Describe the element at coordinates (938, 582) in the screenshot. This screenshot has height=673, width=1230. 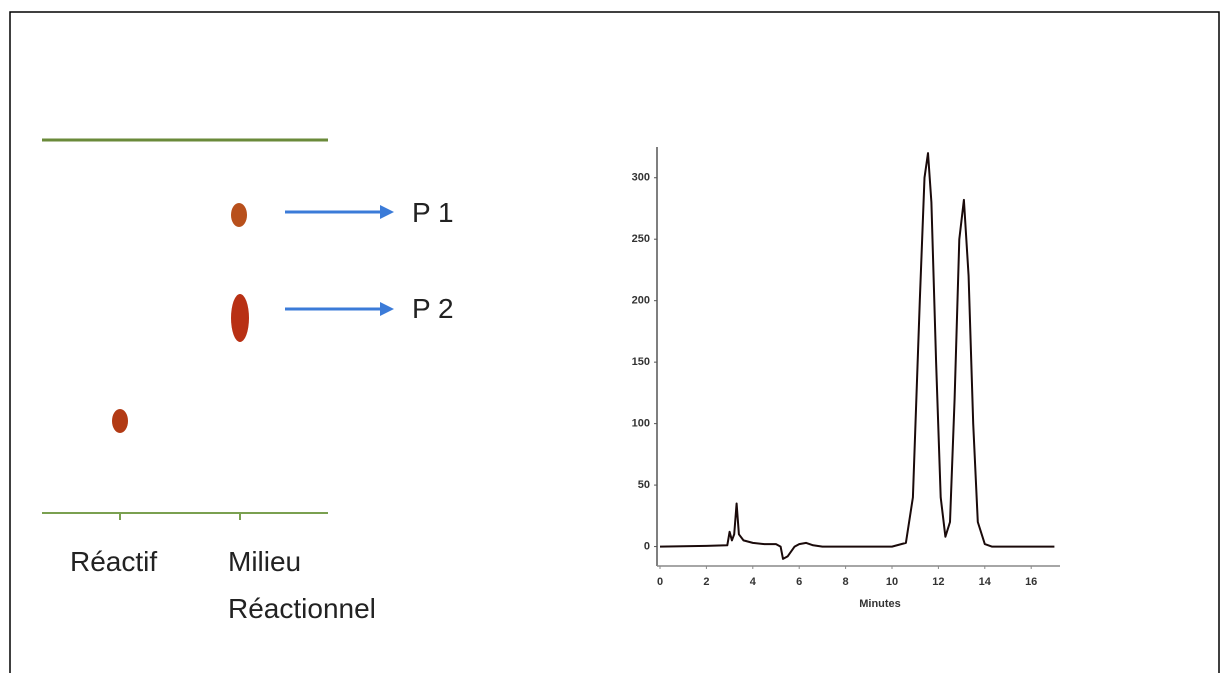
I see `x-tick-label: 12` at that location.